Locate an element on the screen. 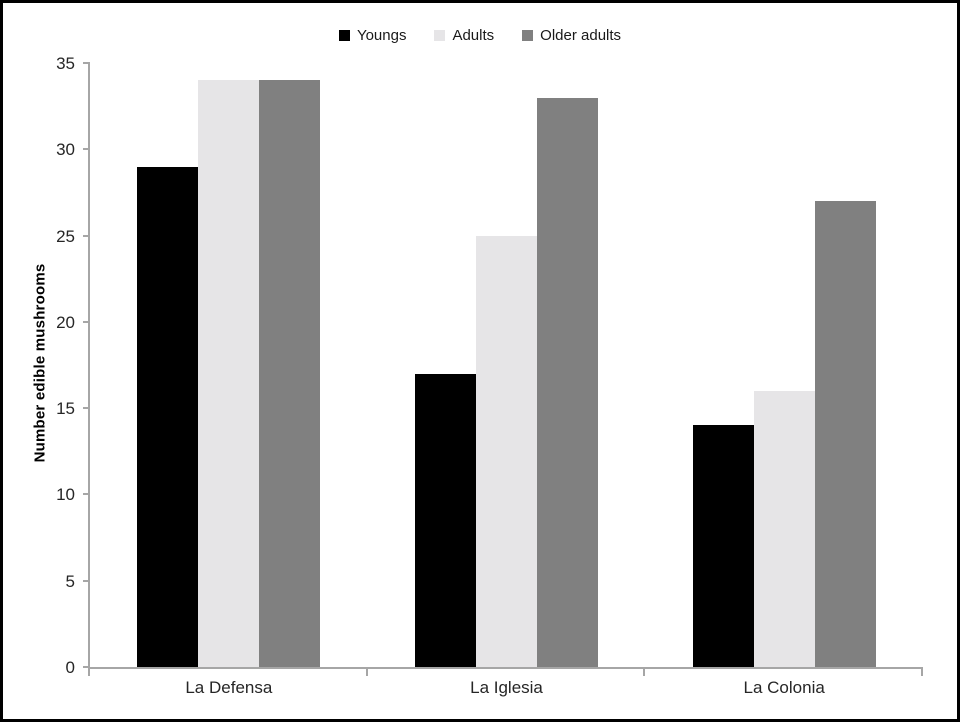  y-tick-label: 15 is located at coordinates (65, 409).